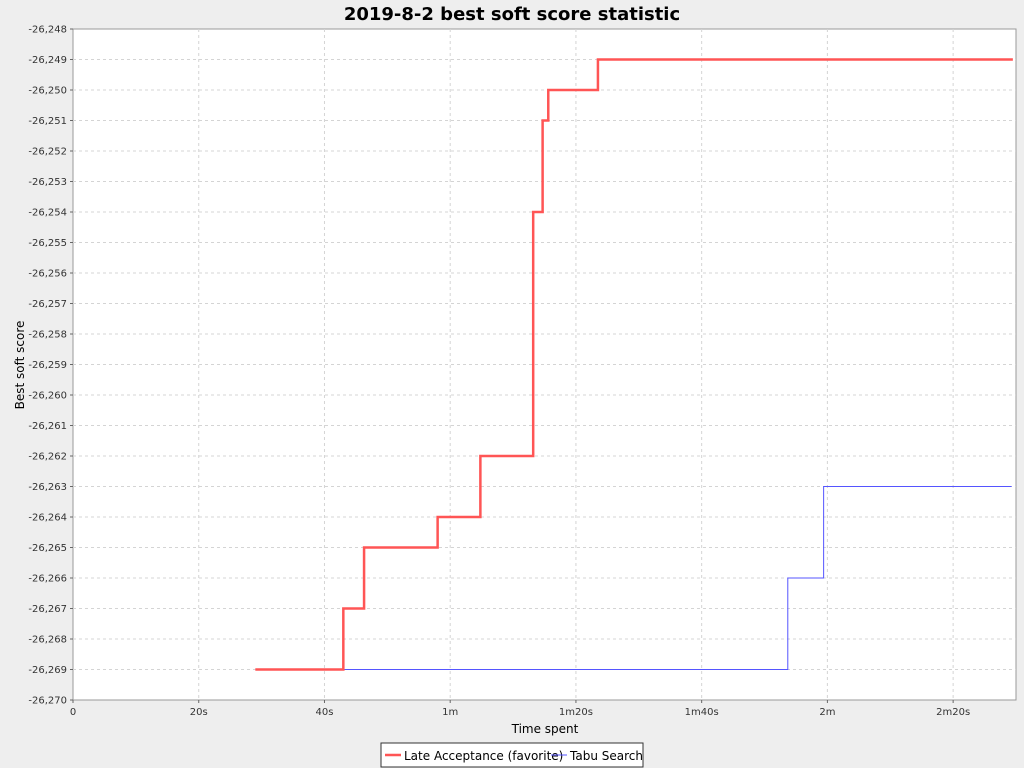 This screenshot has width=1024, height=768. What do you see at coordinates (512, 14) in the screenshot?
I see `chart-title: 2019-8-2 best soft score statistic` at bounding box center [512, 14].